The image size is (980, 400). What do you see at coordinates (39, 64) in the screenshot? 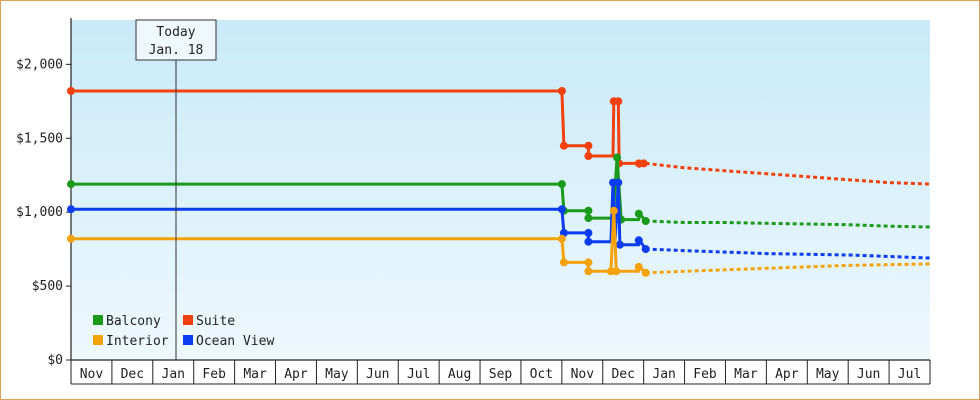
I see `y-tick-label: $2,000` at bounding box center [39, 64].